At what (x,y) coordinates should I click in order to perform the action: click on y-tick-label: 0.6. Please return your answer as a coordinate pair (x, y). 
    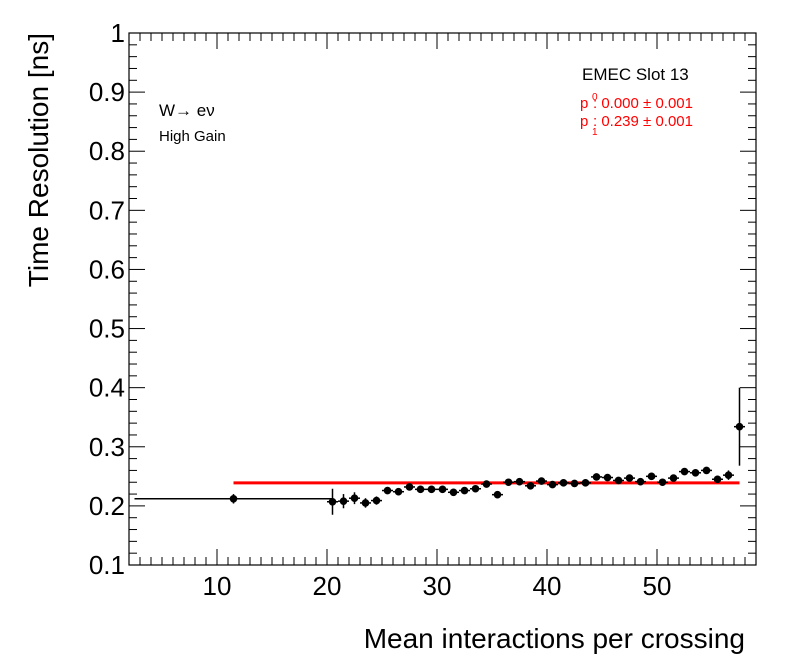
    Looking at the image, I should click on (107, 269).